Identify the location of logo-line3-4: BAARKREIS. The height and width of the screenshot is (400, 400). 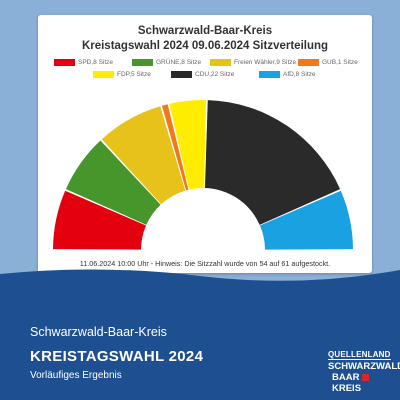
(360, 383).